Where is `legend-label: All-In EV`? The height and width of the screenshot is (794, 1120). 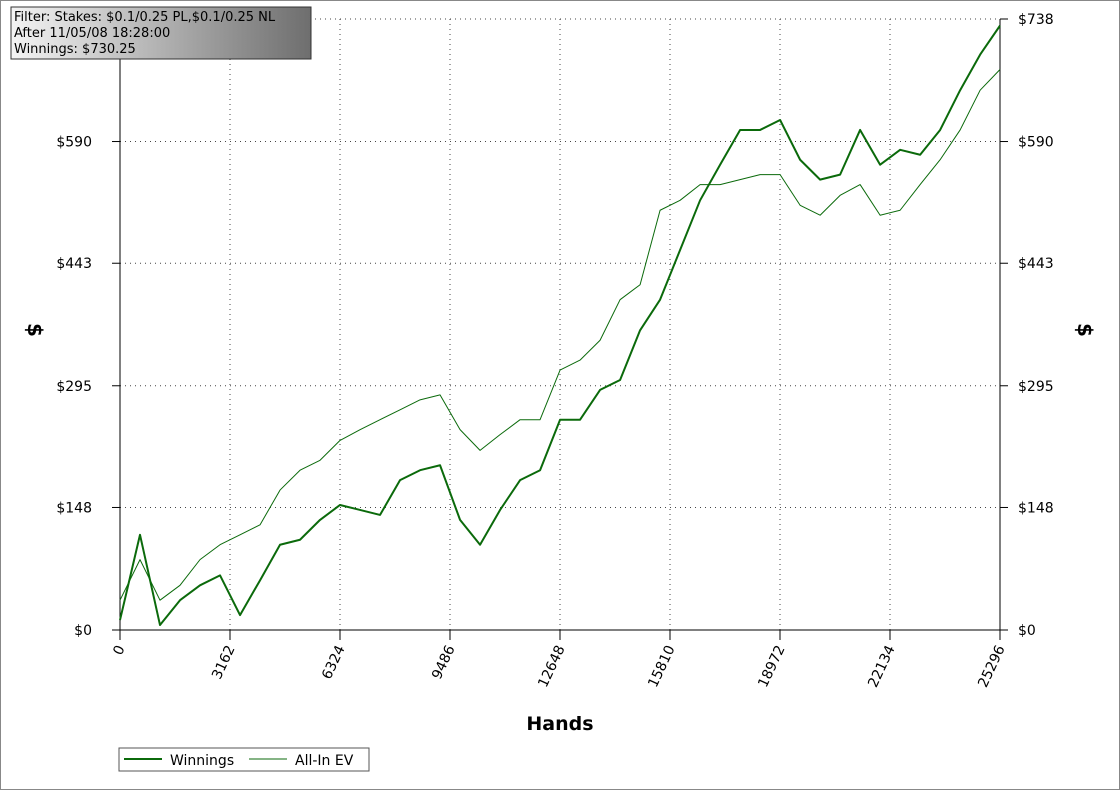
legend-label: All-In EV is located at coordinates (324, 761).